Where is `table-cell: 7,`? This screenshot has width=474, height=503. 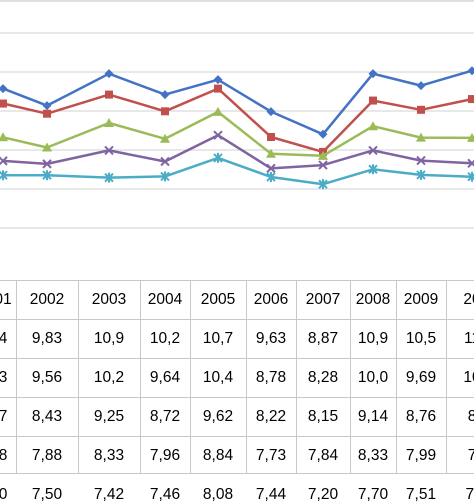
table-cell: 7, is located at coordinates (458, 495).